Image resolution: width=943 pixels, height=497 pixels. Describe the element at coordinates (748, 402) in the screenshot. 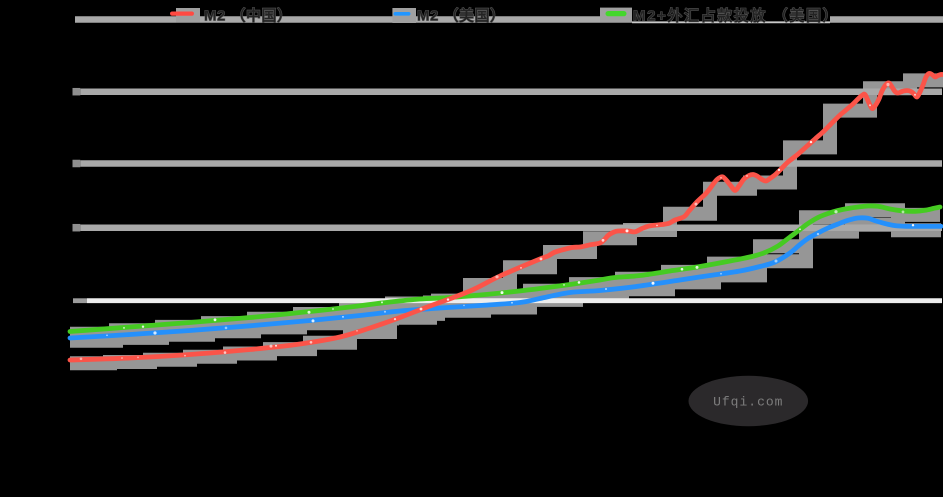

I see `svg-text: Ufqi.com` at that location.